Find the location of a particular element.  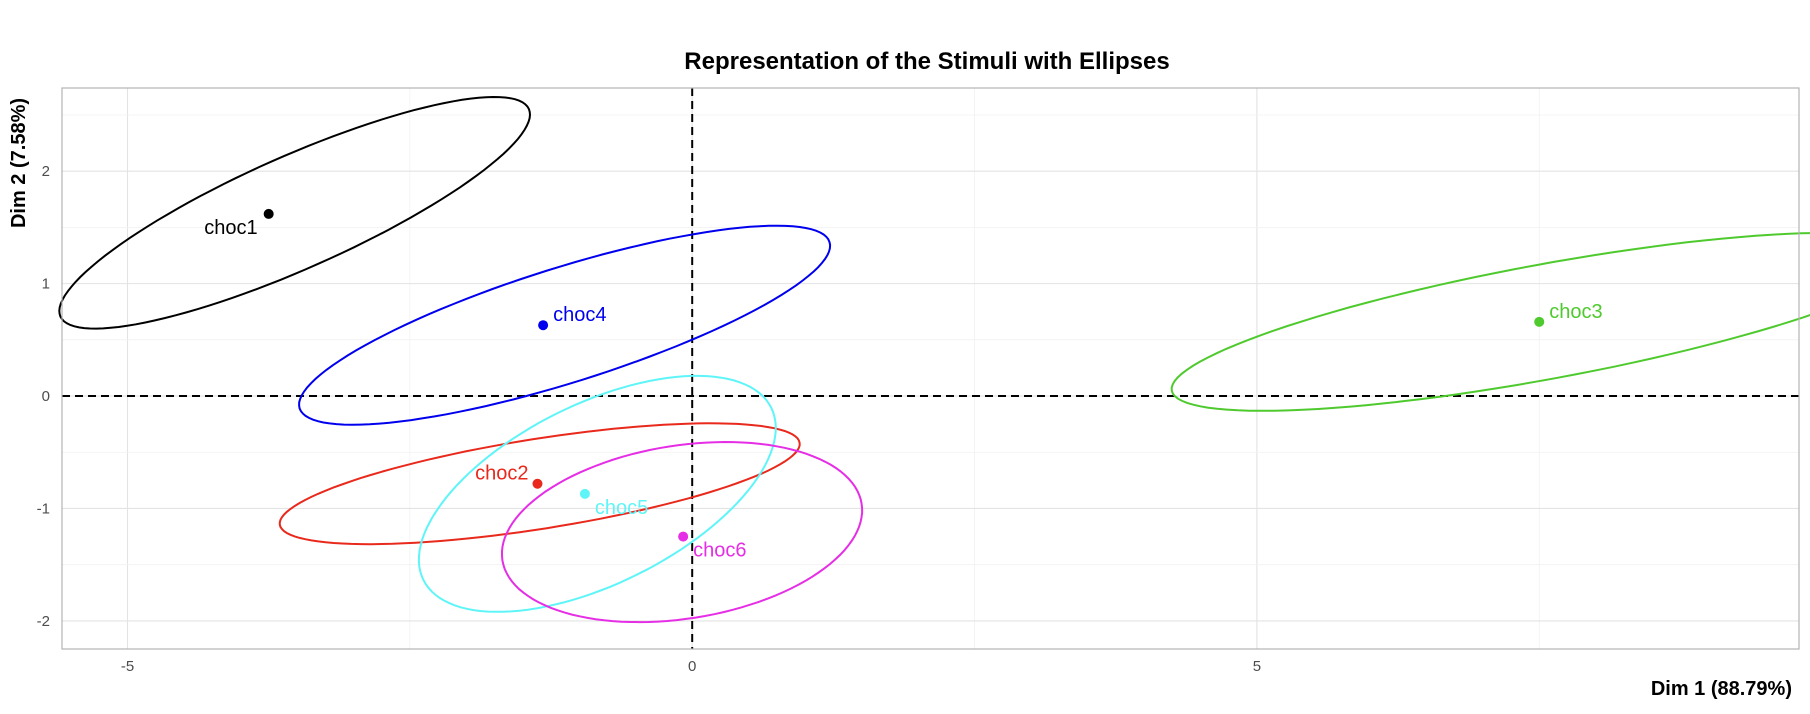

ellipse-choc2 is located at coordinates (539, 484).